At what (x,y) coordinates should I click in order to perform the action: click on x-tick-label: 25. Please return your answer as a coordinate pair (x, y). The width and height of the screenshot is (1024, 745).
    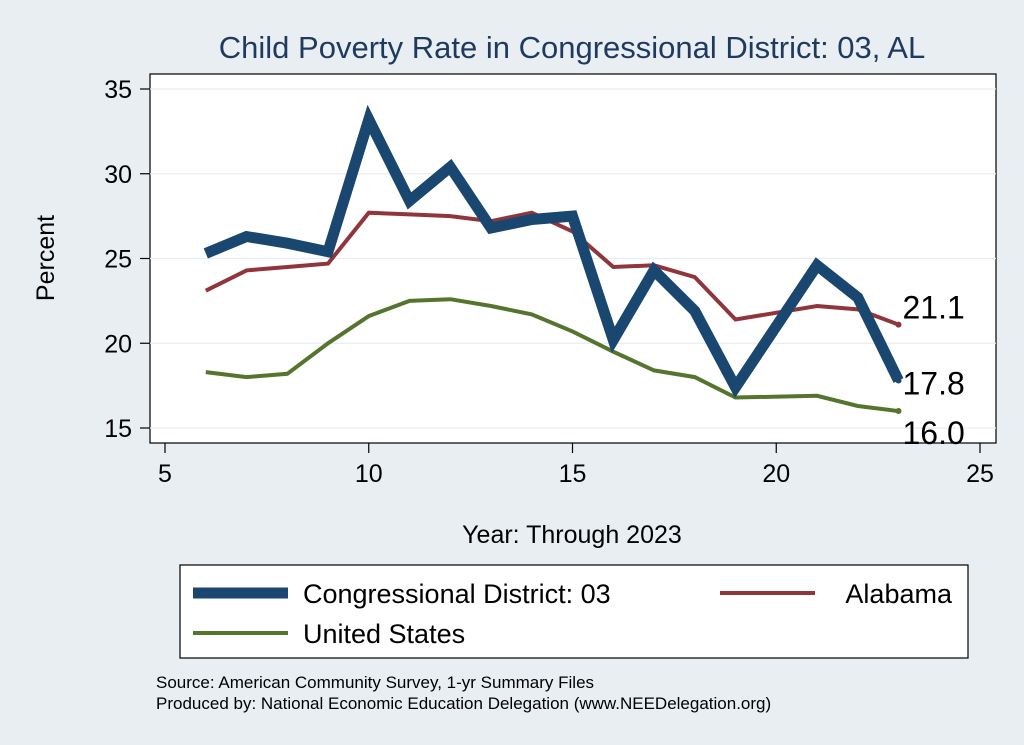
    Looking at the image, I should click on (980, 474).